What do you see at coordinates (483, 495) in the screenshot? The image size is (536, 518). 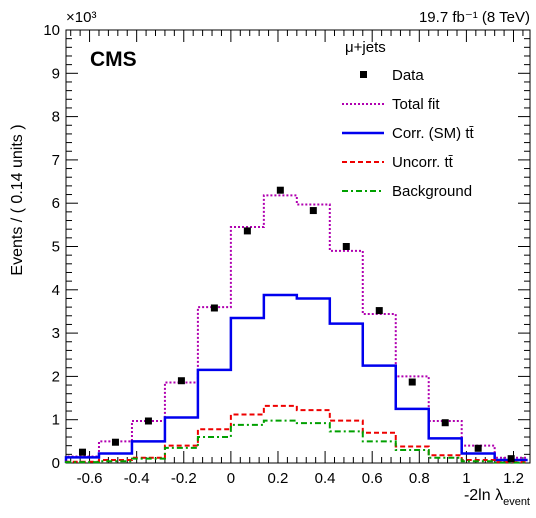 I see `x-axis-title-main: -2ln λ` at bounding box center [483, 495].